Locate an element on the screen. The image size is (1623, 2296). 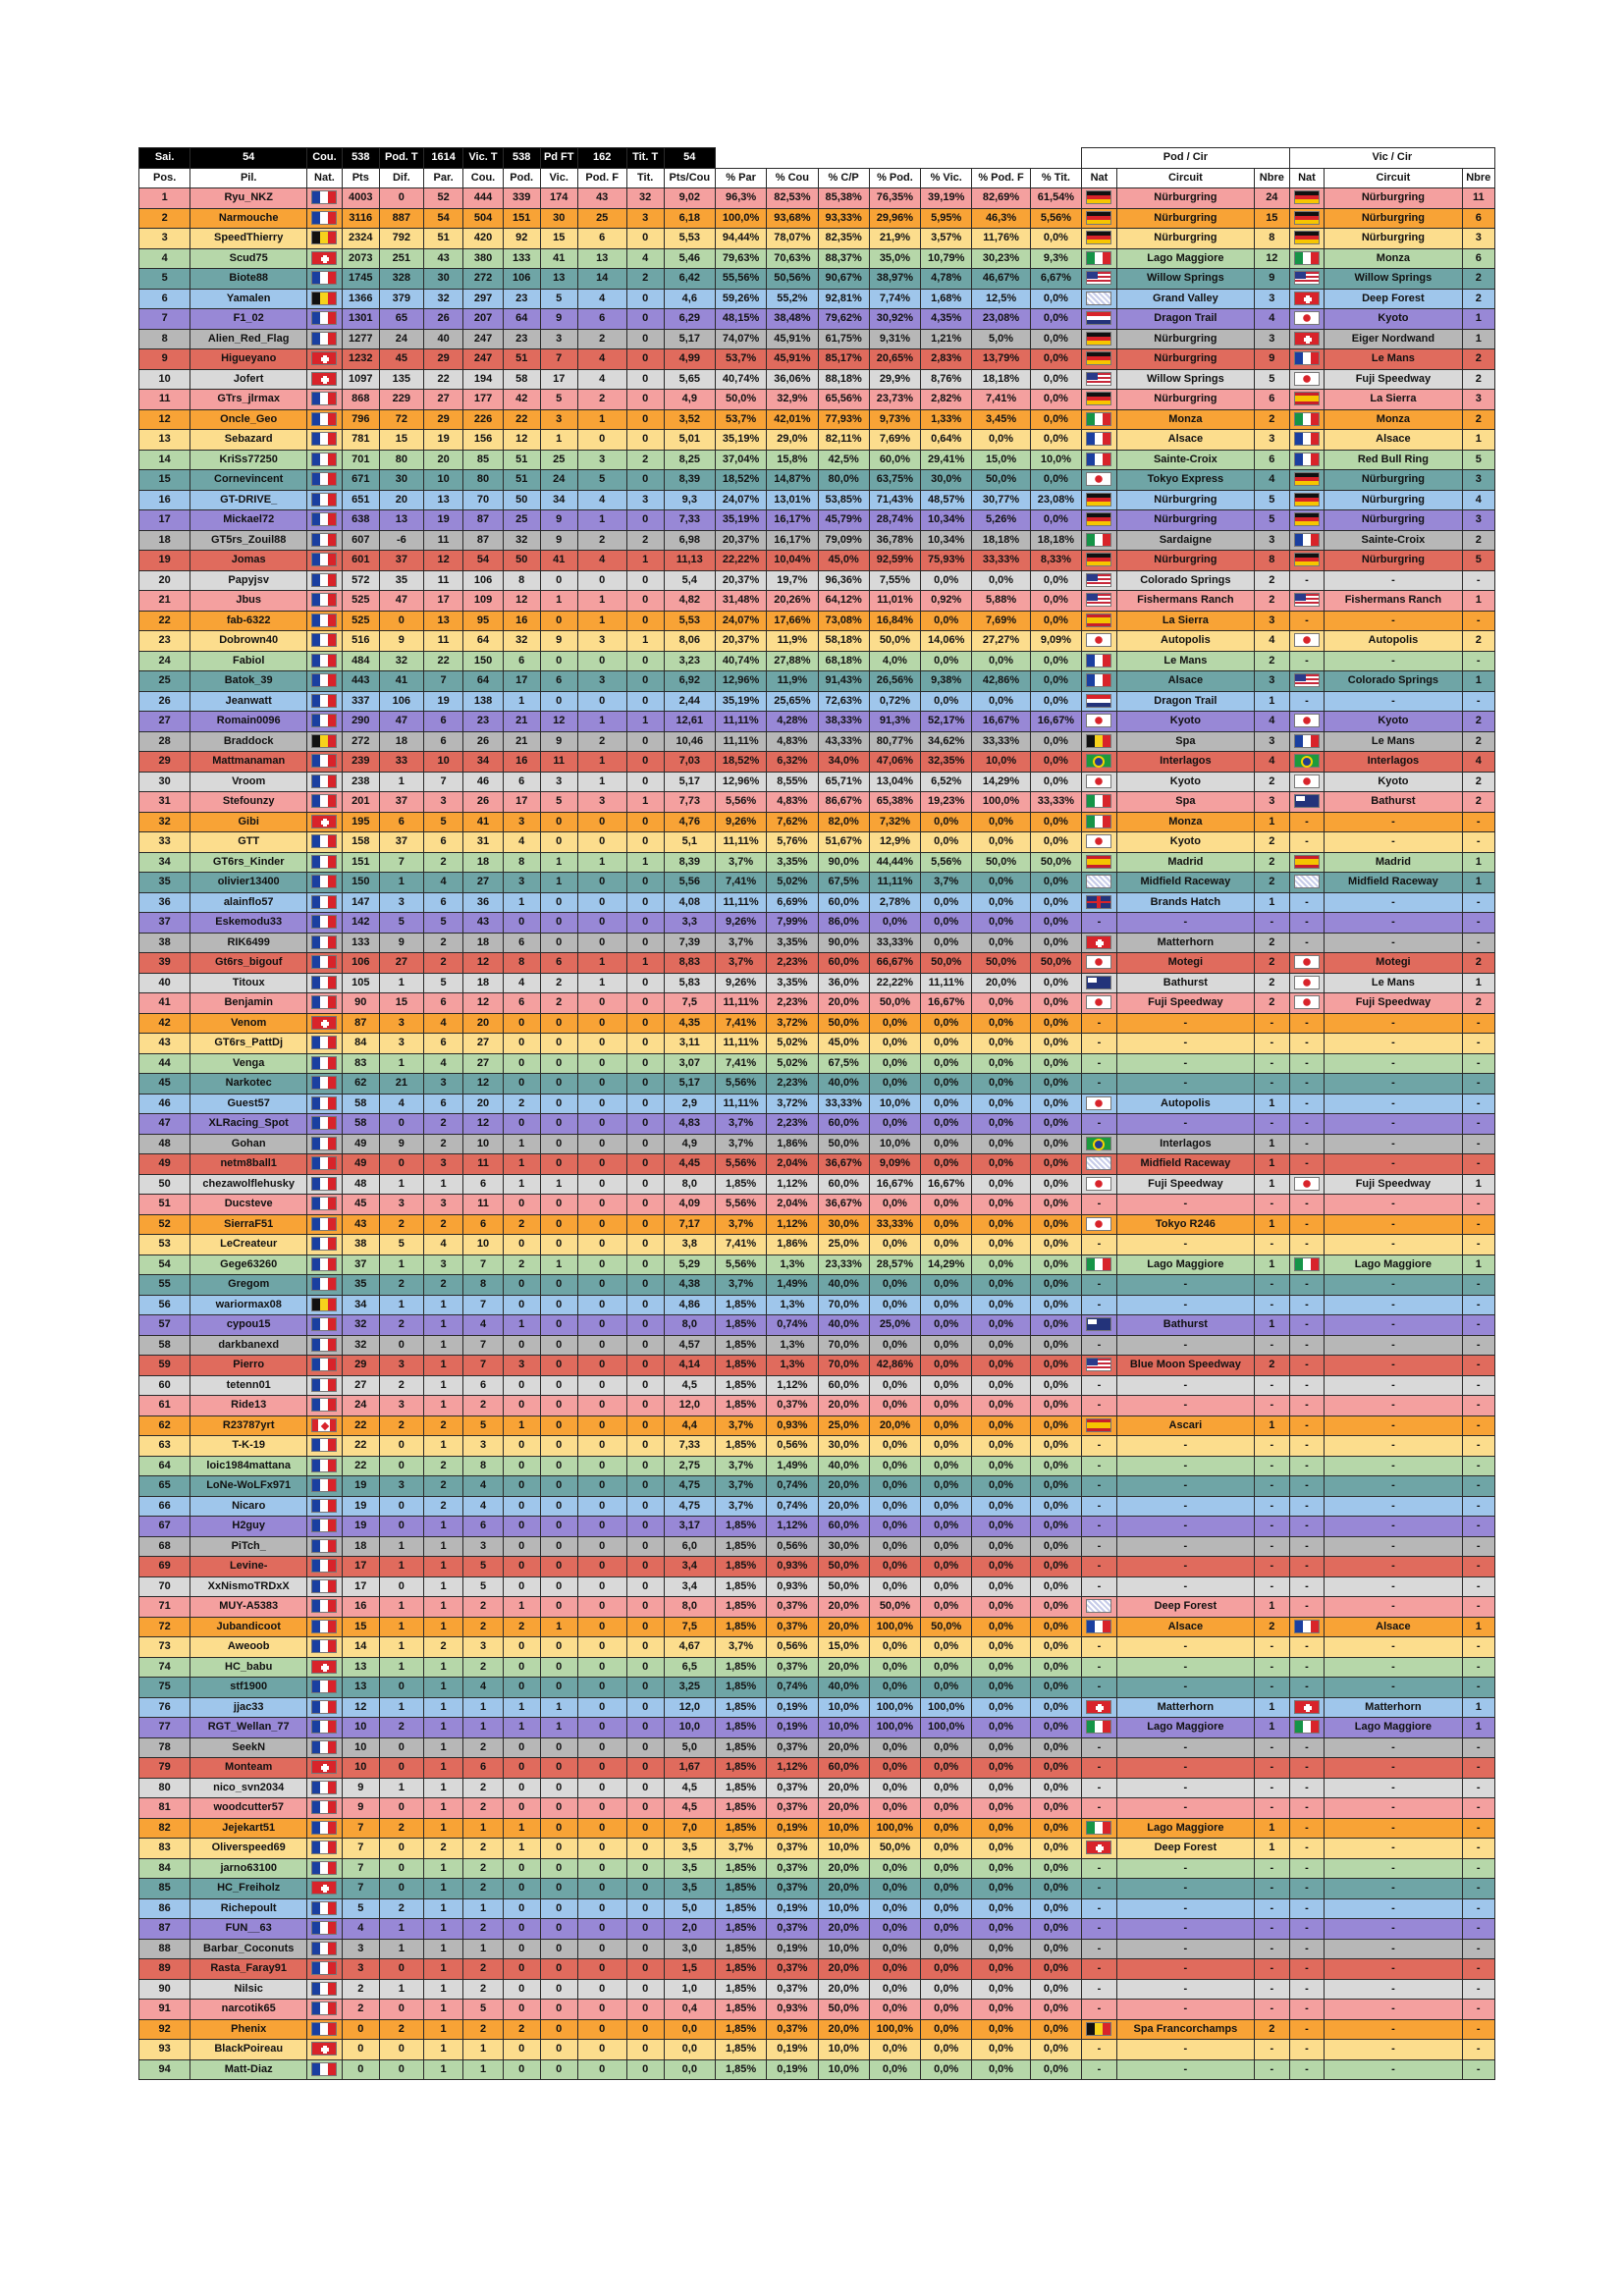
points-cell: 7 is located at coordinates (360, 1828).